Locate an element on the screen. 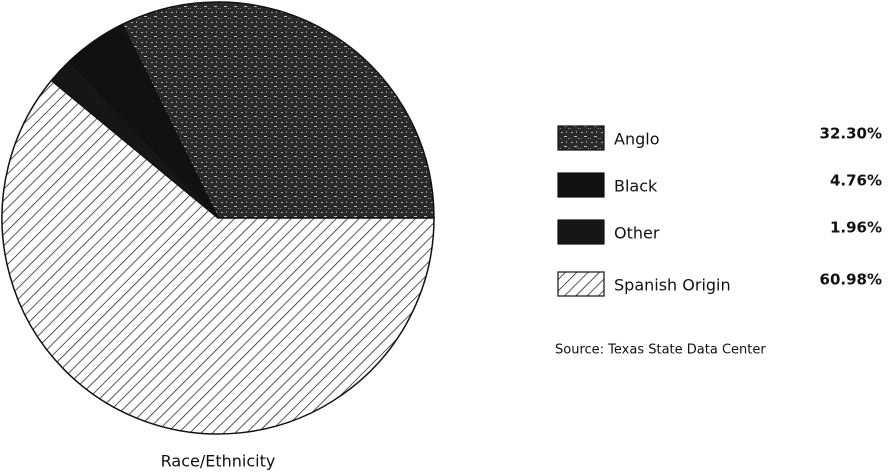  legend-label: Anglo is located at coordinates (636, 139).